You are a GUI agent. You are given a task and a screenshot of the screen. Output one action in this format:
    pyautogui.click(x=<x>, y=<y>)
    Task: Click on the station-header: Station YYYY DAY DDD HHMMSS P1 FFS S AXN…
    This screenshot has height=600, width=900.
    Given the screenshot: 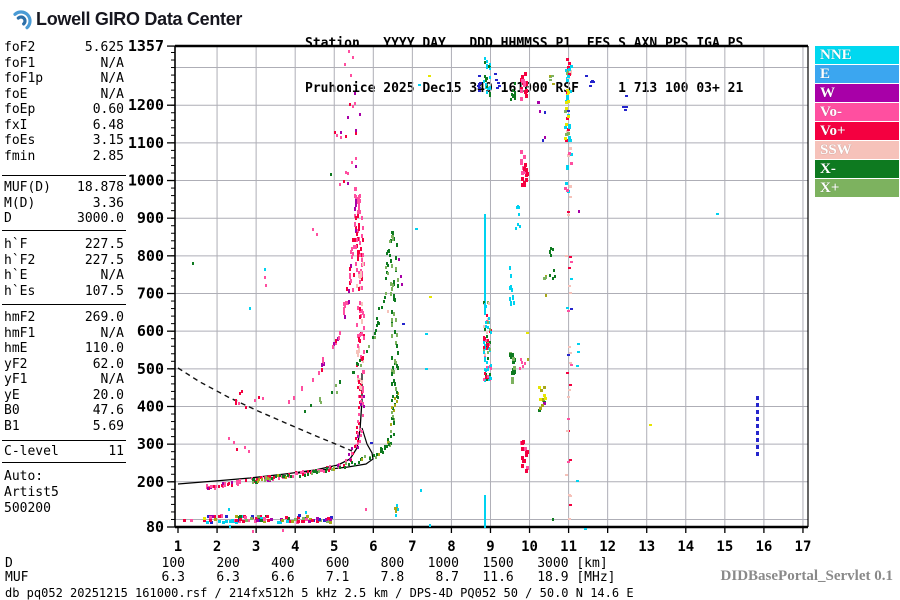 What is the action you would take?
    pyautogui.click(x=524, y=66)
    